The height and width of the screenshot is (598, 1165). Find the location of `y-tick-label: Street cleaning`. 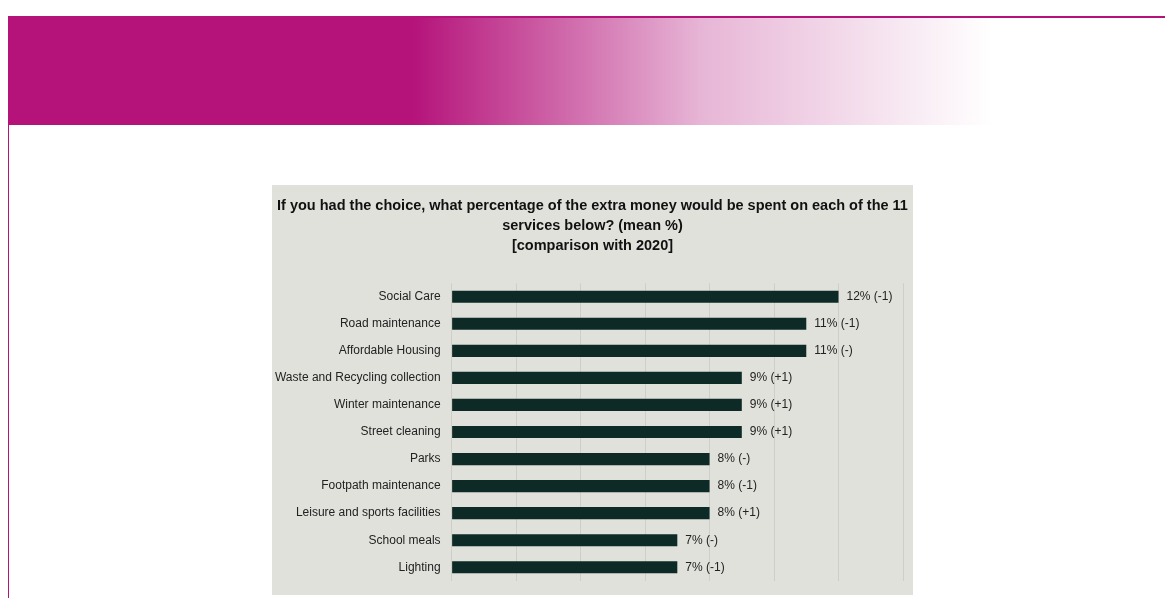

y-tick-label: Street cleaning is located at coordinates (400, 431).